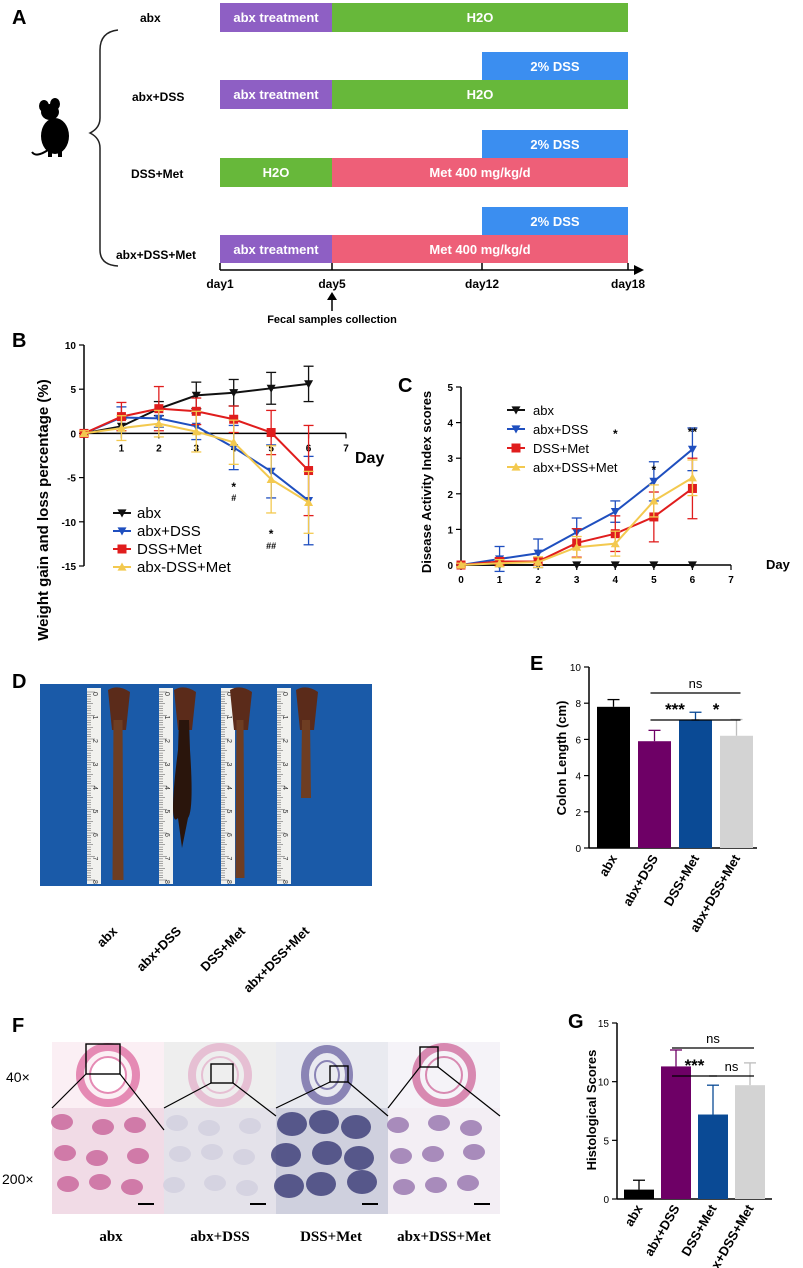 The image size is (803, 1268). I want to click on bar-text: H2O, so click(480, 94).